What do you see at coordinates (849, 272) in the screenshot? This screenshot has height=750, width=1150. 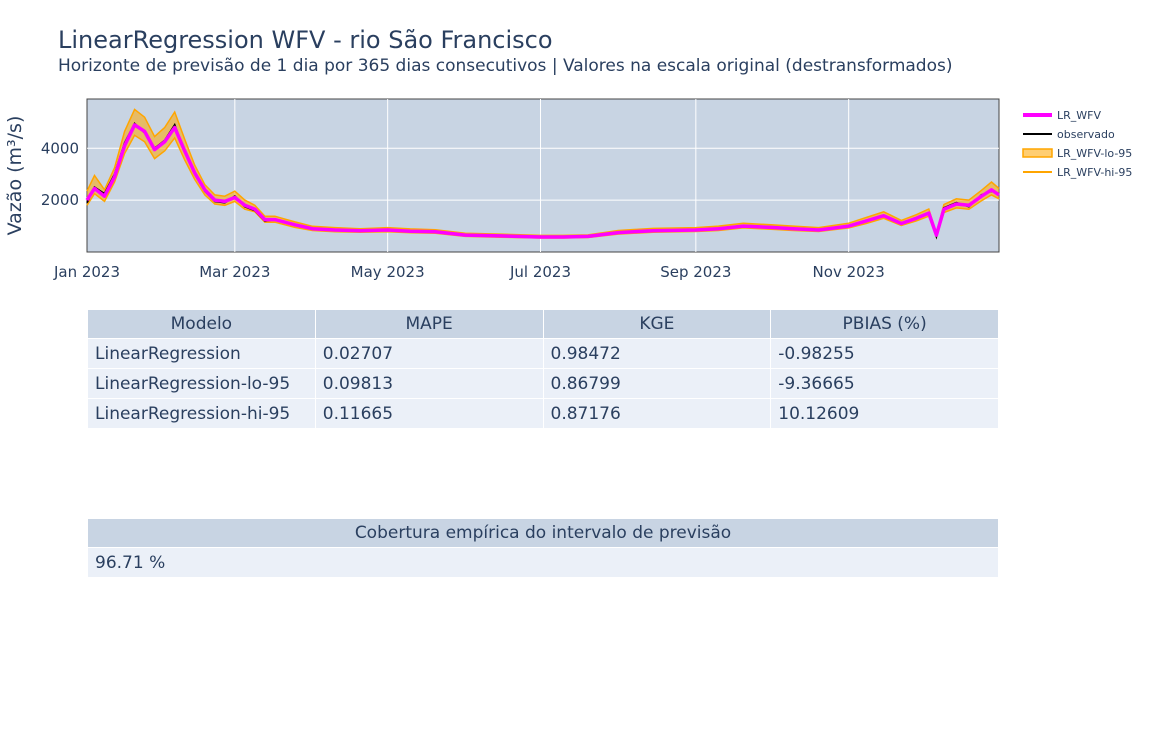 I see `x-tick-label: Nov 2023` at bounding box center [849, 272].